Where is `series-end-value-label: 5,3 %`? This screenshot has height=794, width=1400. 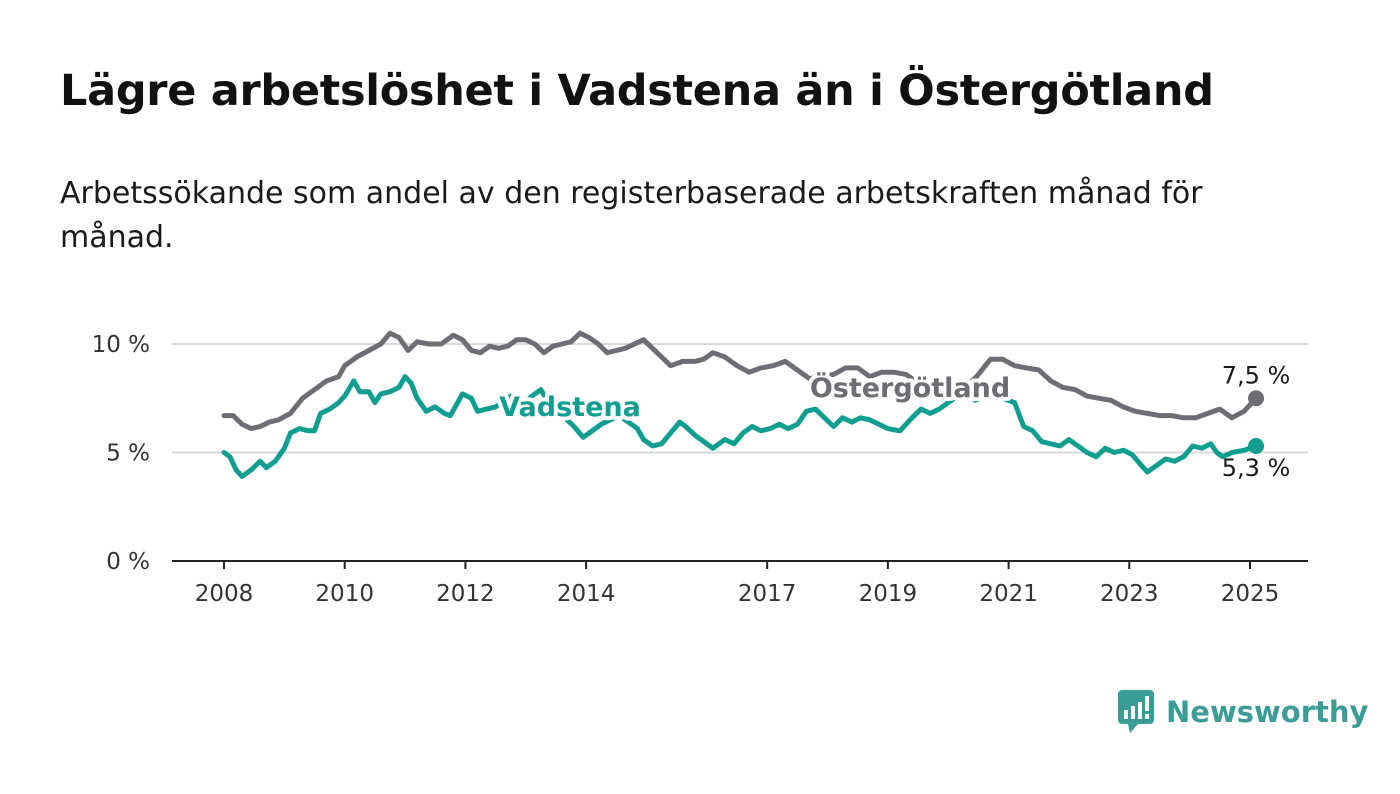 series-end-value-label: 5,3 % is located at coordinates (1256, 468).